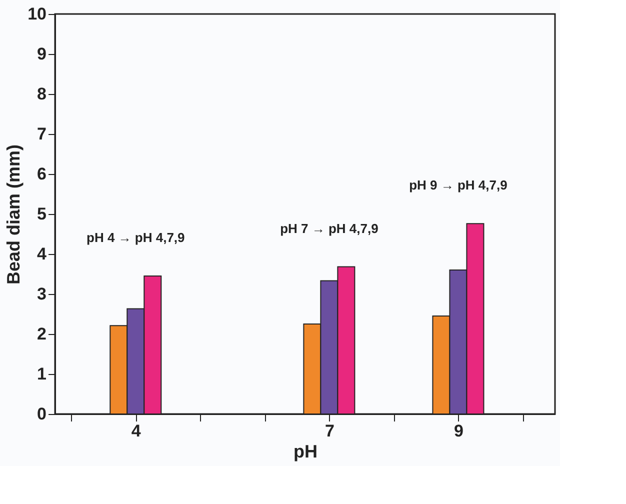 The width and height of the screenshot is (626, 504). I want to click on y-tick-label: 1, so click(41, 374).